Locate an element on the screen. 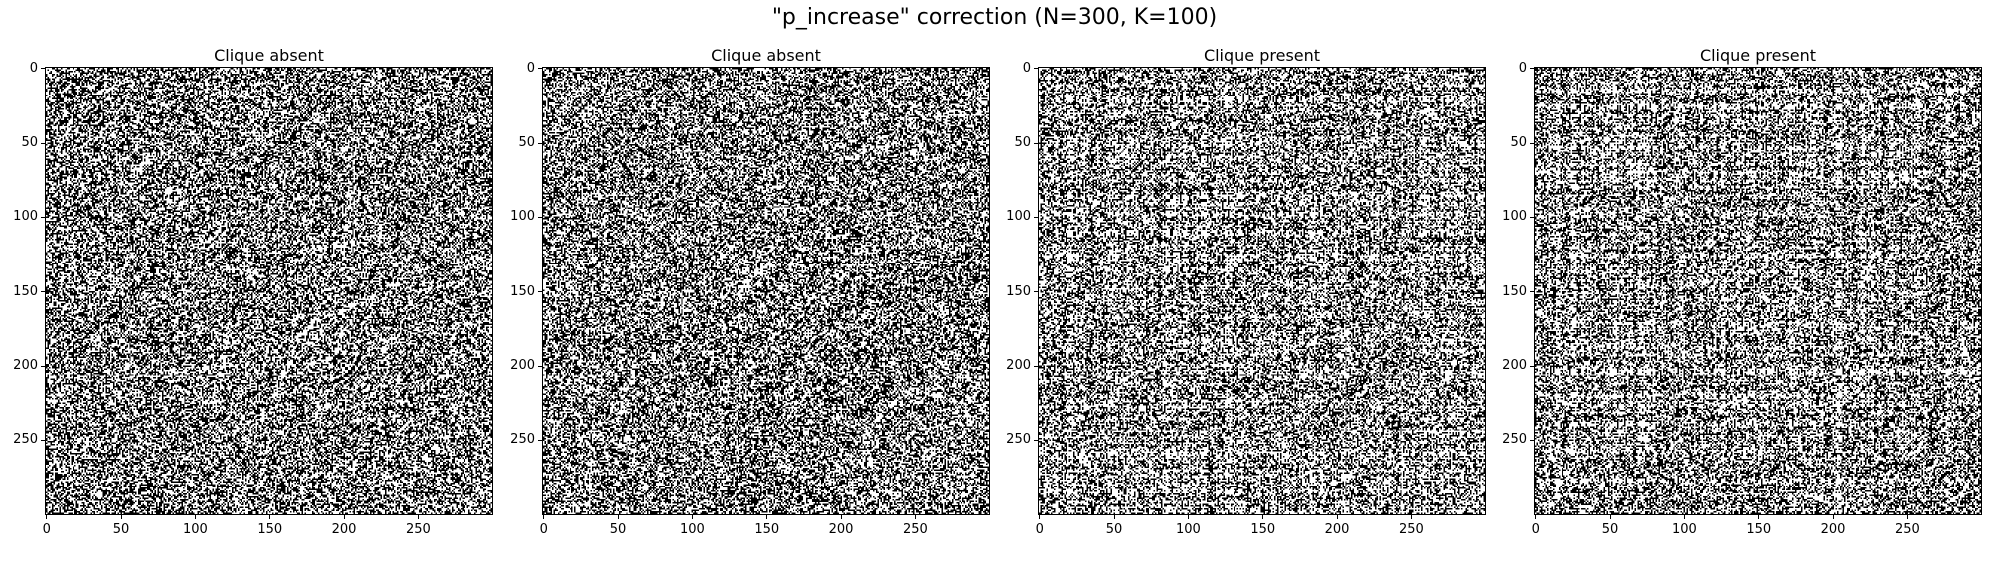  panel-1-title: Clique absent is located at coordinates (269, 55).